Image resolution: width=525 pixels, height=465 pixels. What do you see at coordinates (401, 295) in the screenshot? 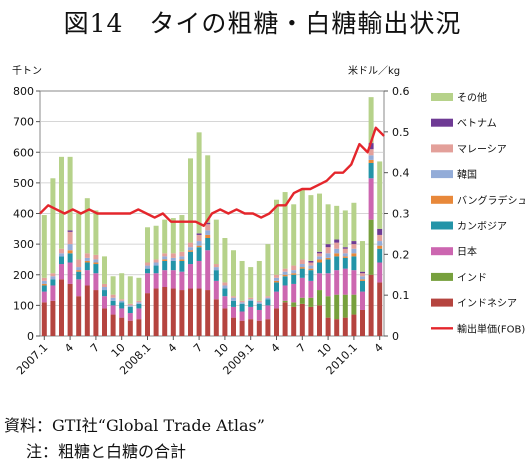
I see `y2-tick-label: 0.1` at bounding box center [401, 295].